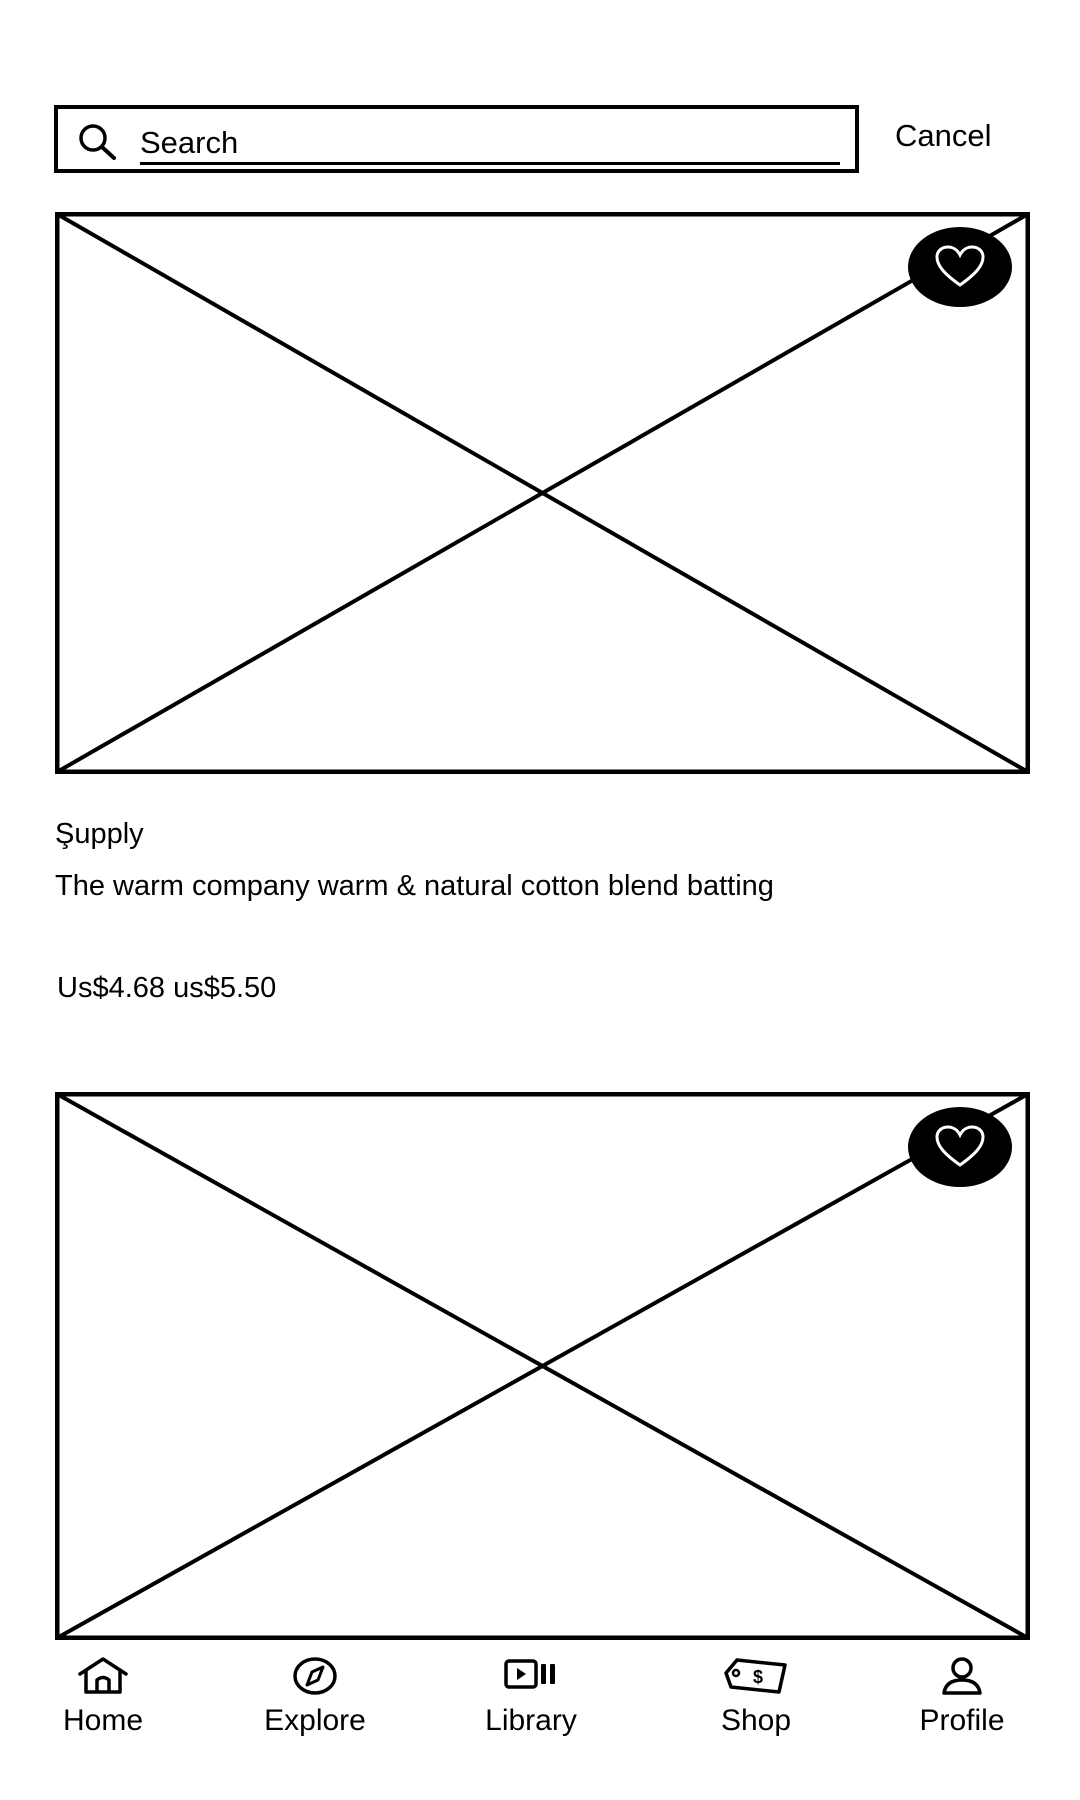 The width and height of the screenshot is (1080, 1800). What do you see at coordinates (97, 142) in the screenshot?
I see `search-icon` at bounding box center [97, 142].